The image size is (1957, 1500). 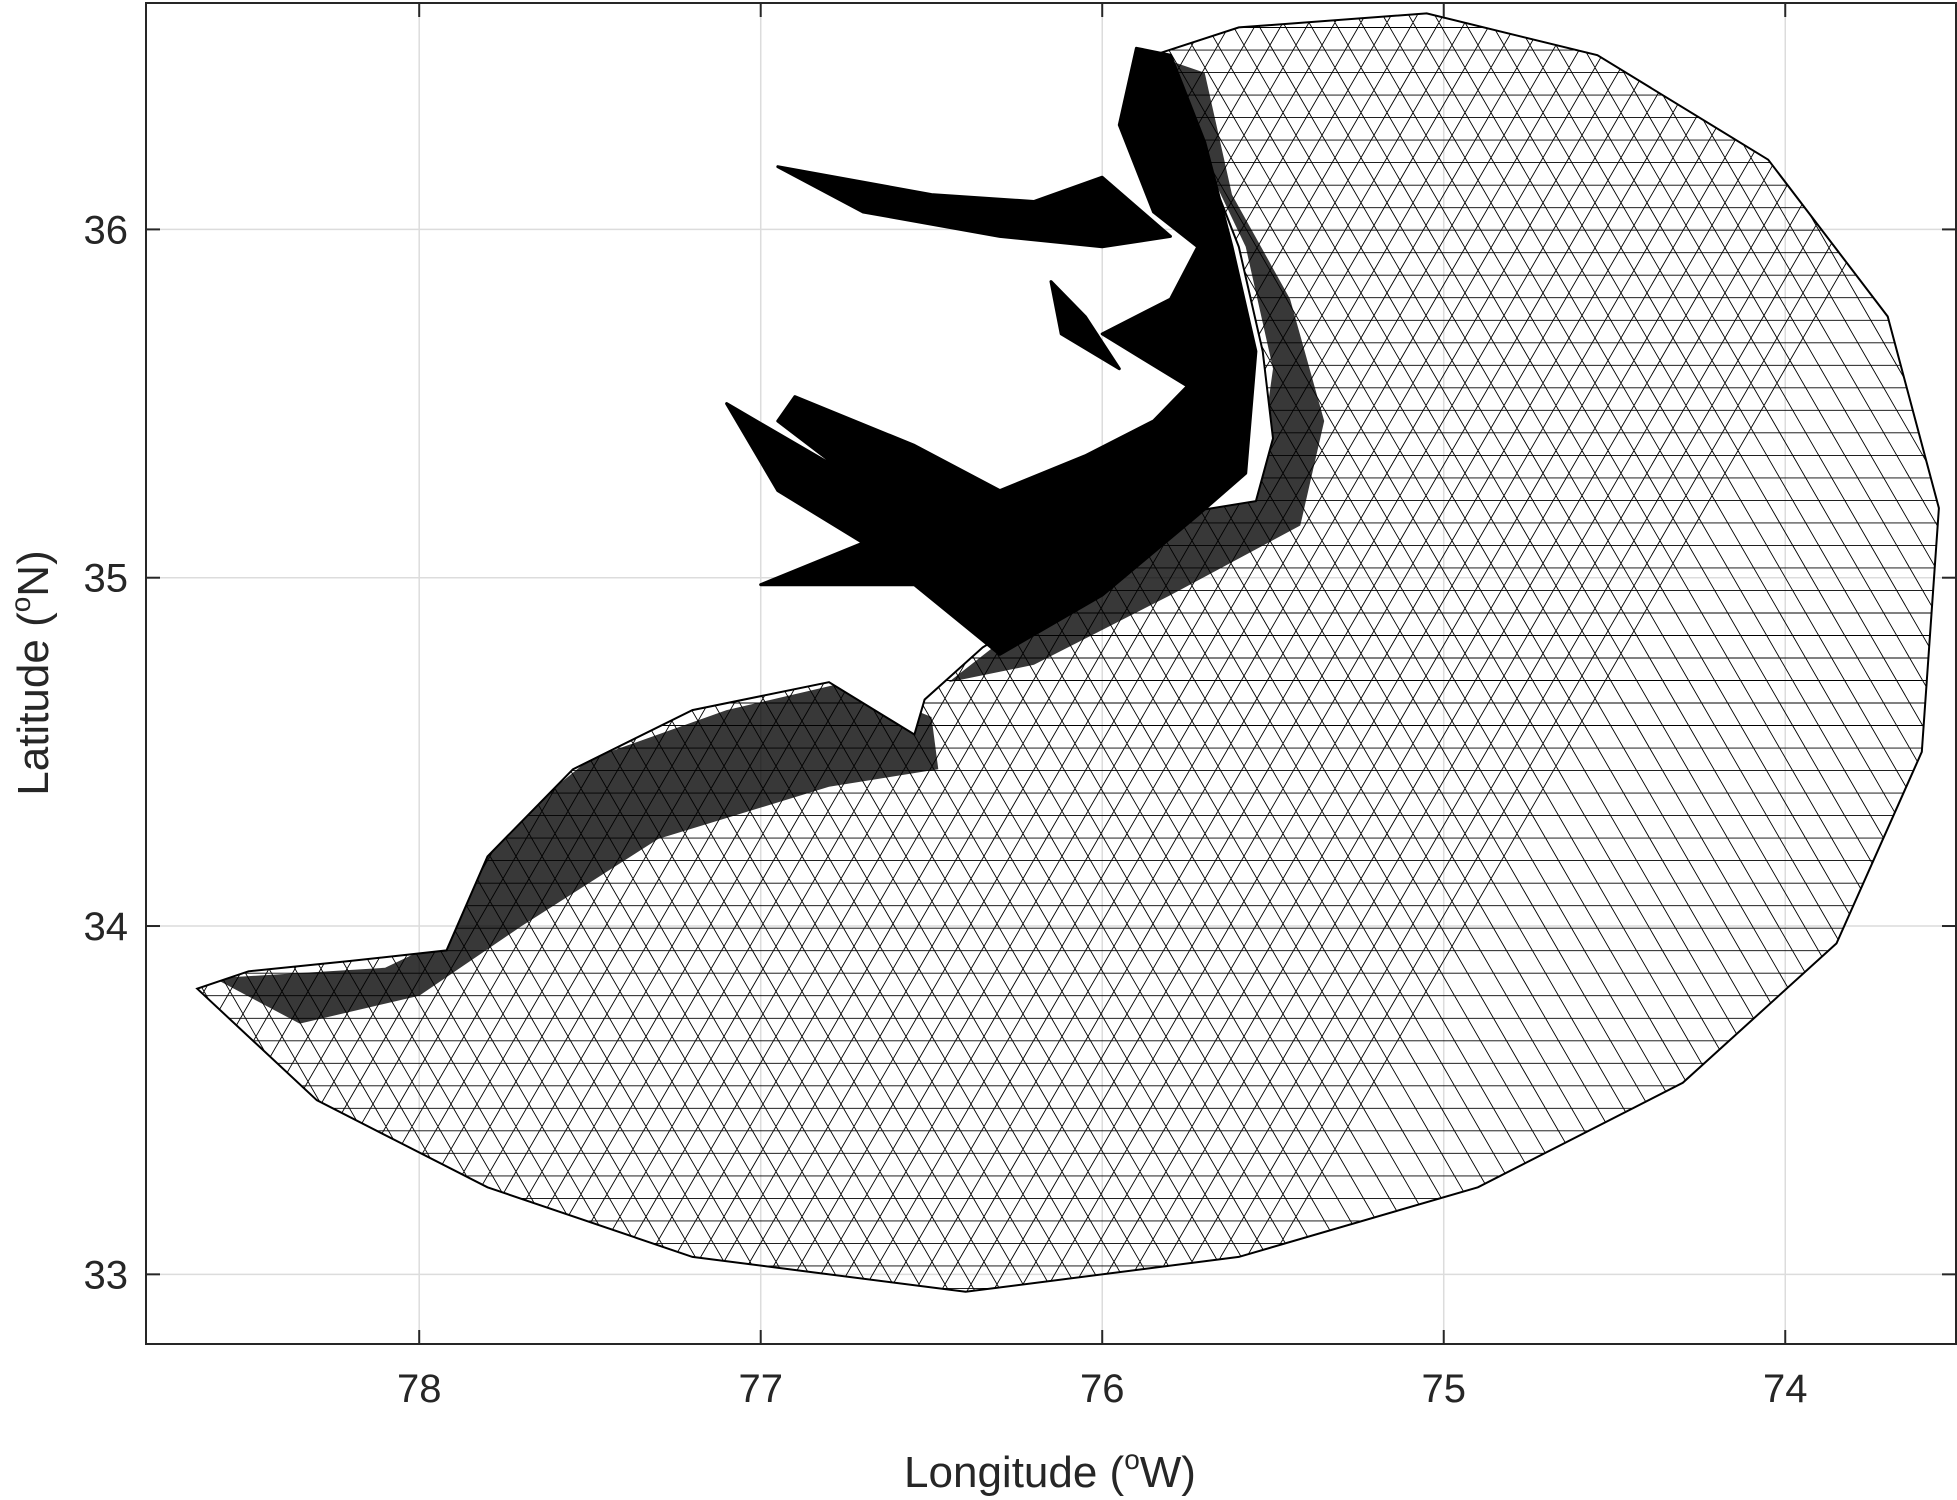 What do you see at coordinates (31, 672) in the screenshot?
I see `y-axis-label: Latitude (oN)` at bounding box center [31, 672].